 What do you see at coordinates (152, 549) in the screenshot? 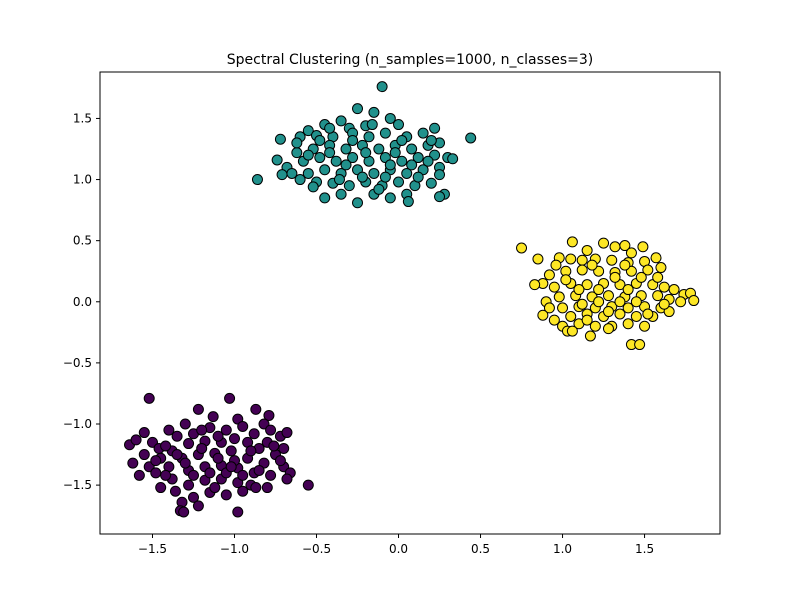
I see `x-tick-label: −1.5` at bounding box center [152, 549].